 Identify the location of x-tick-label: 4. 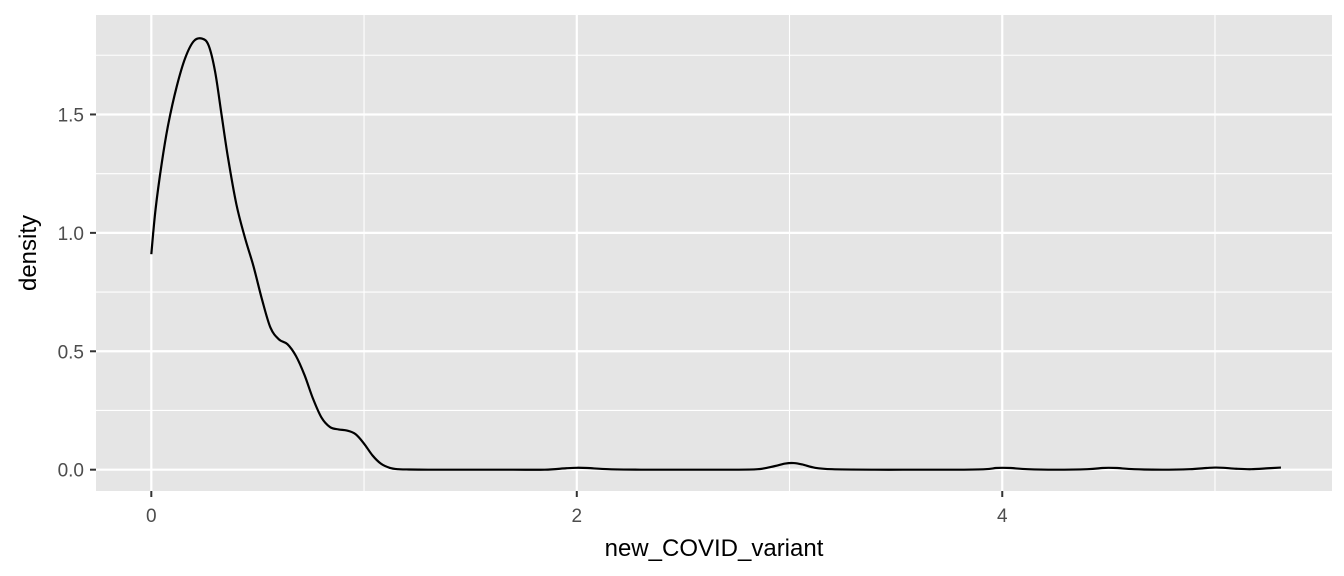
(1002, 516).